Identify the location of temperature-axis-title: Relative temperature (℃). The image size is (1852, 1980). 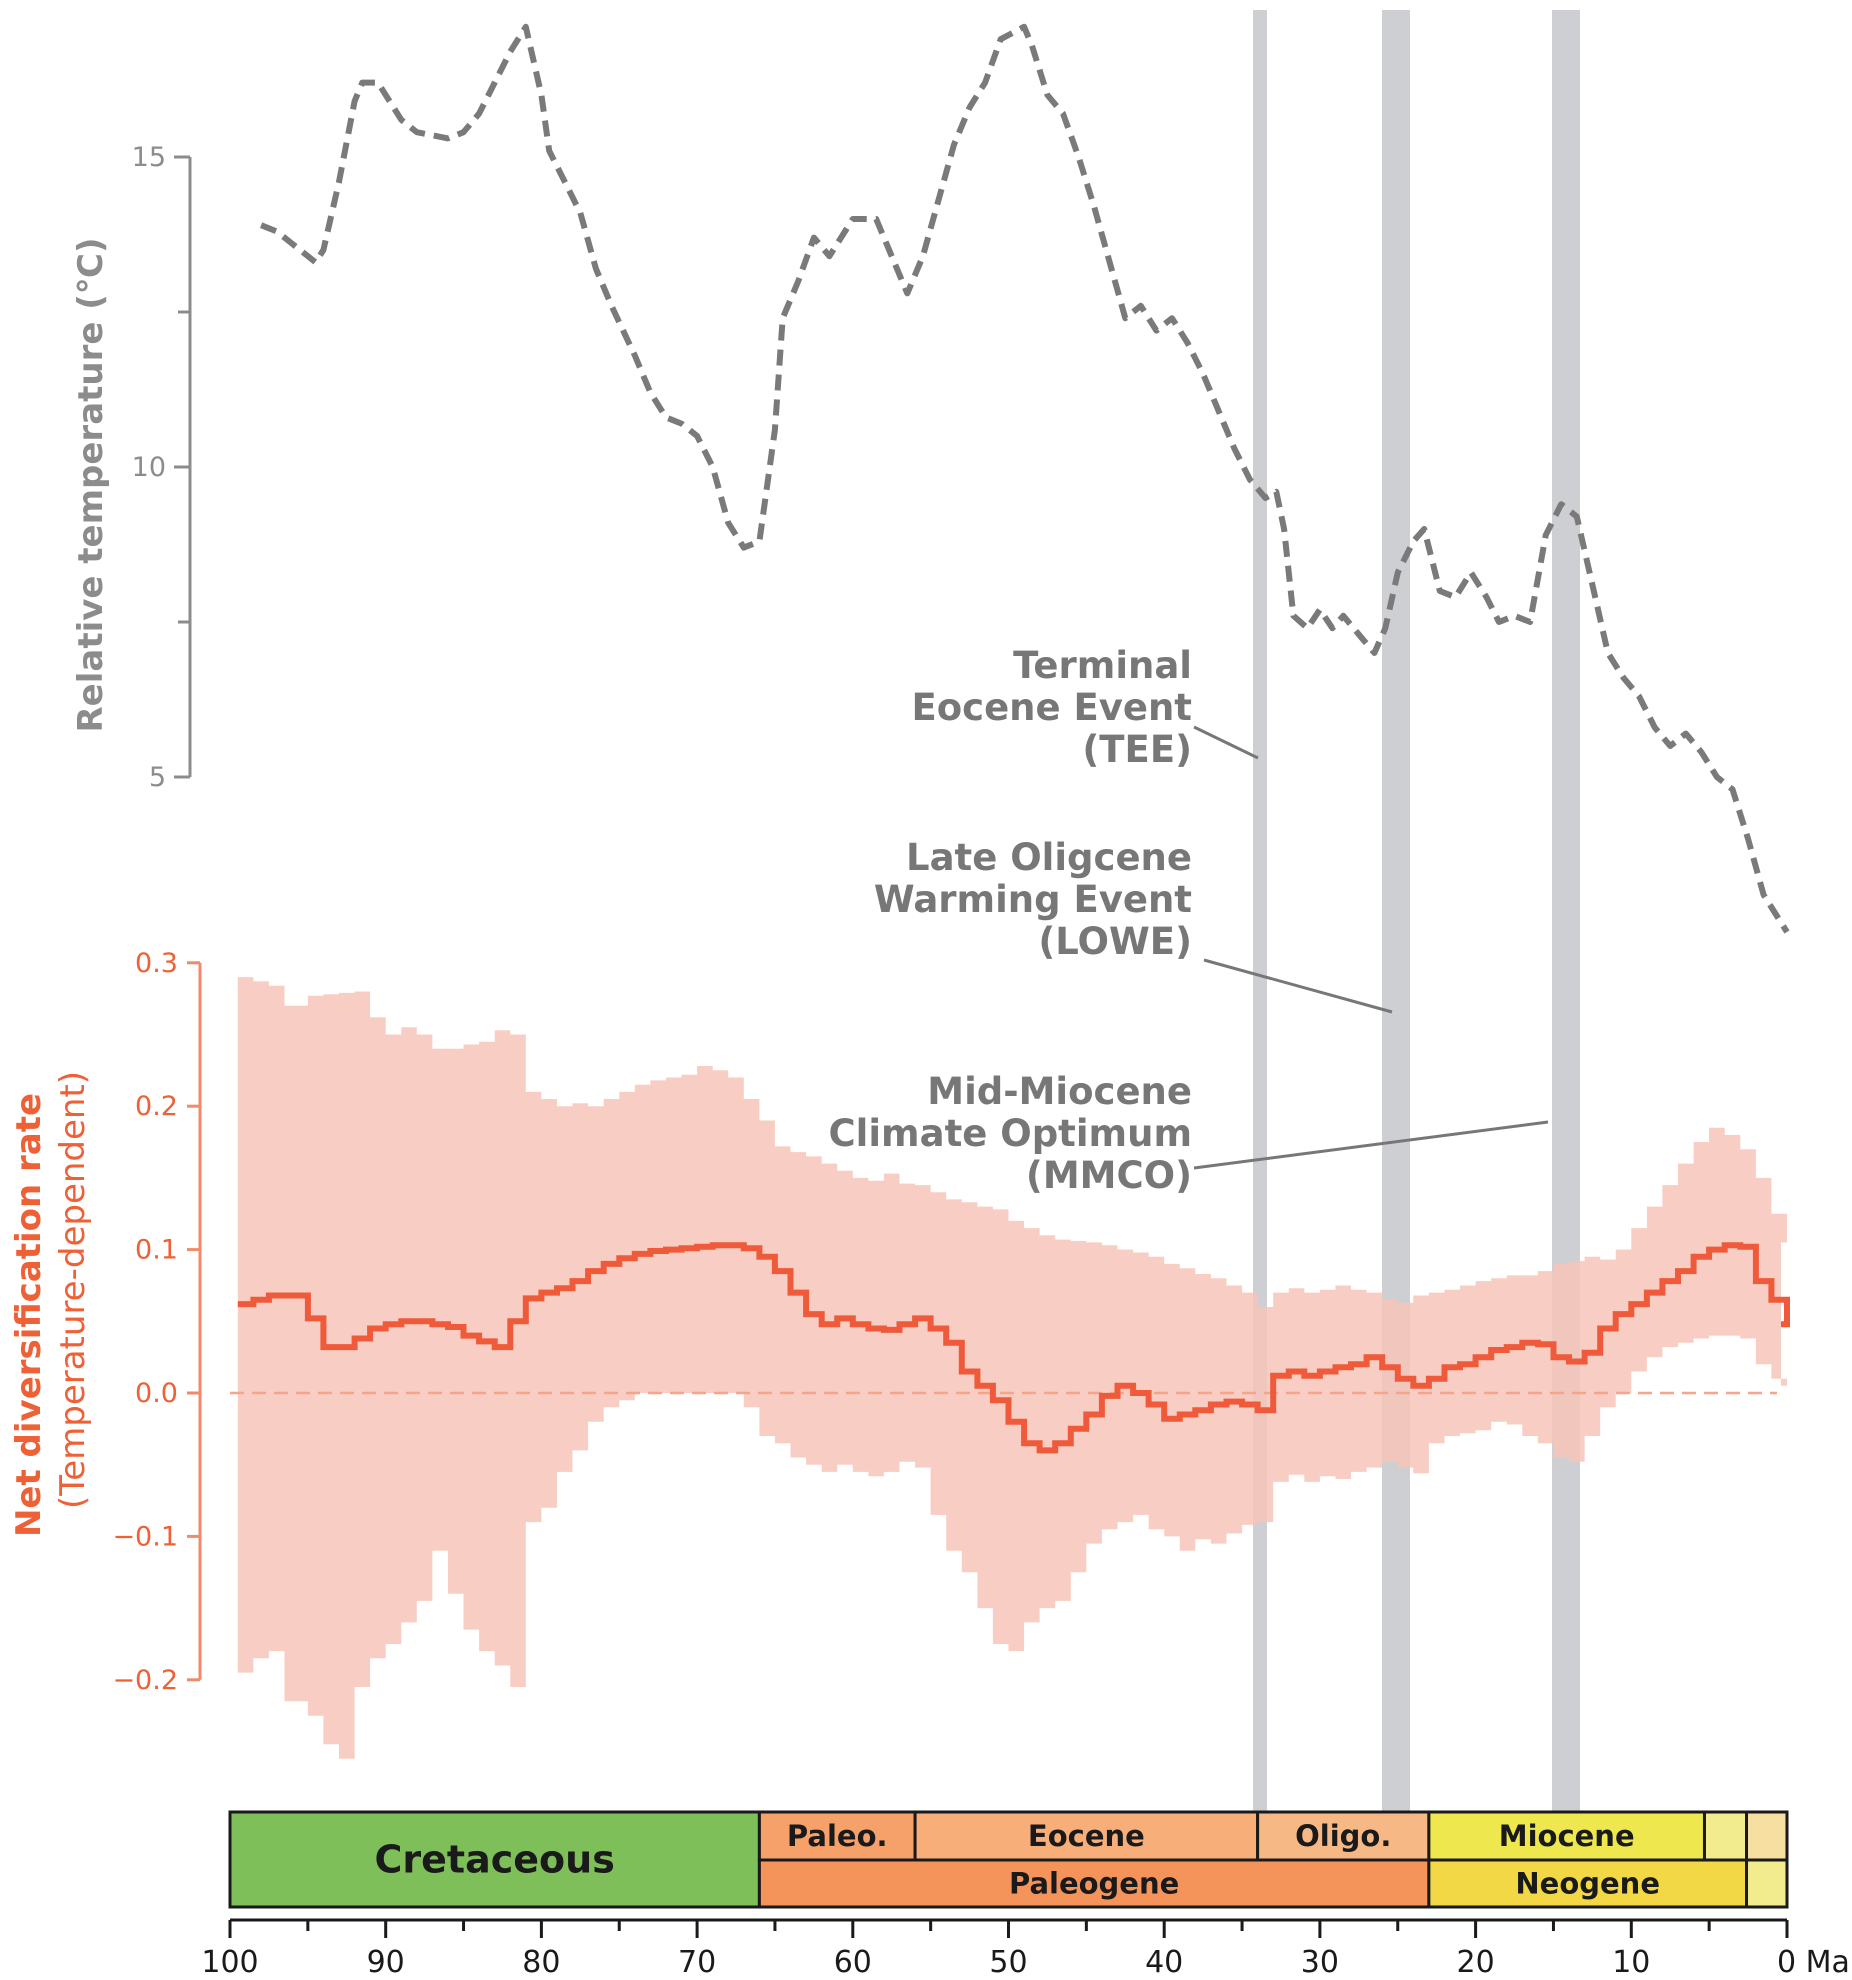
(91, 484).